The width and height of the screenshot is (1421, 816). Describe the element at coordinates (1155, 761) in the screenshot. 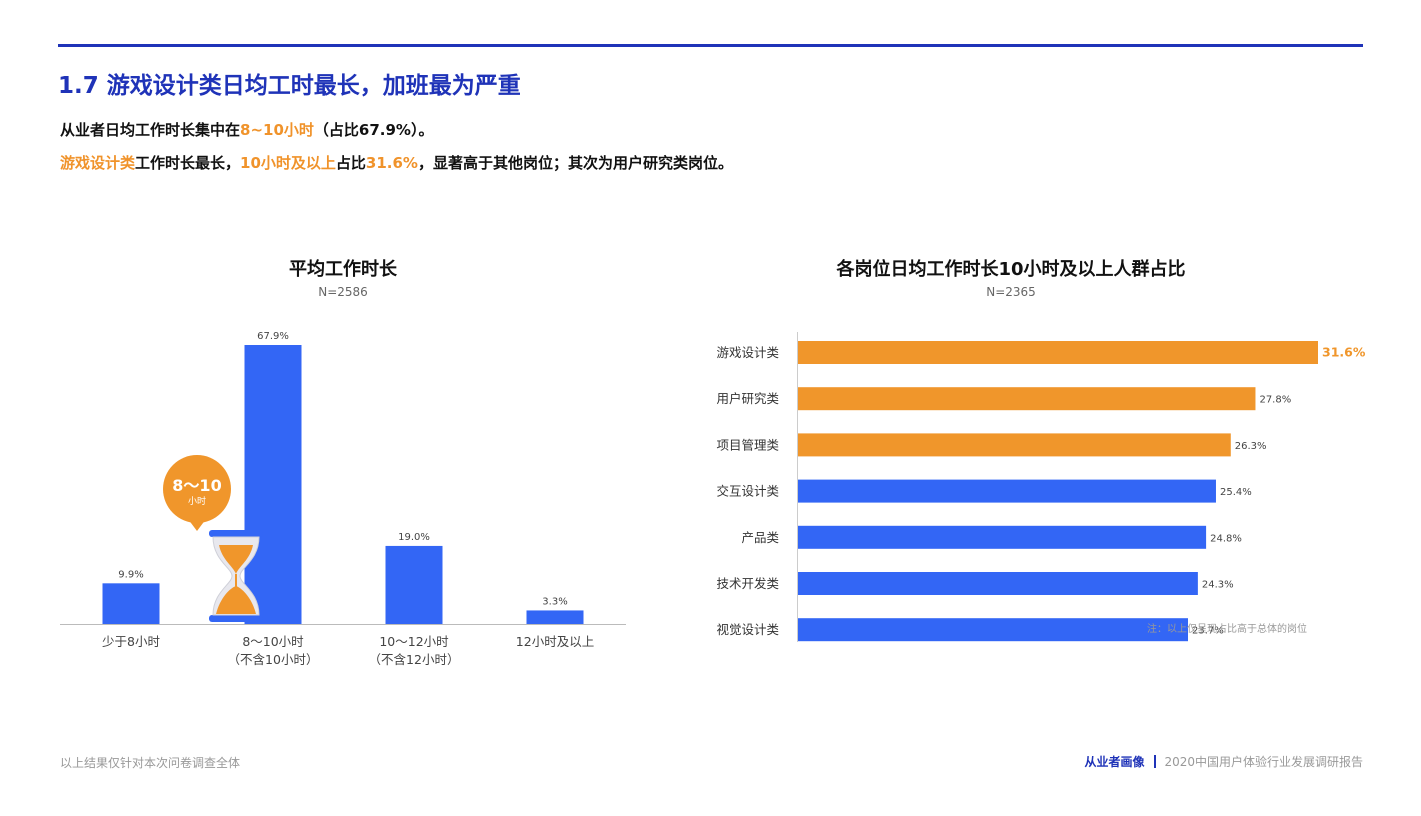

I see `footer-divider` at that location.